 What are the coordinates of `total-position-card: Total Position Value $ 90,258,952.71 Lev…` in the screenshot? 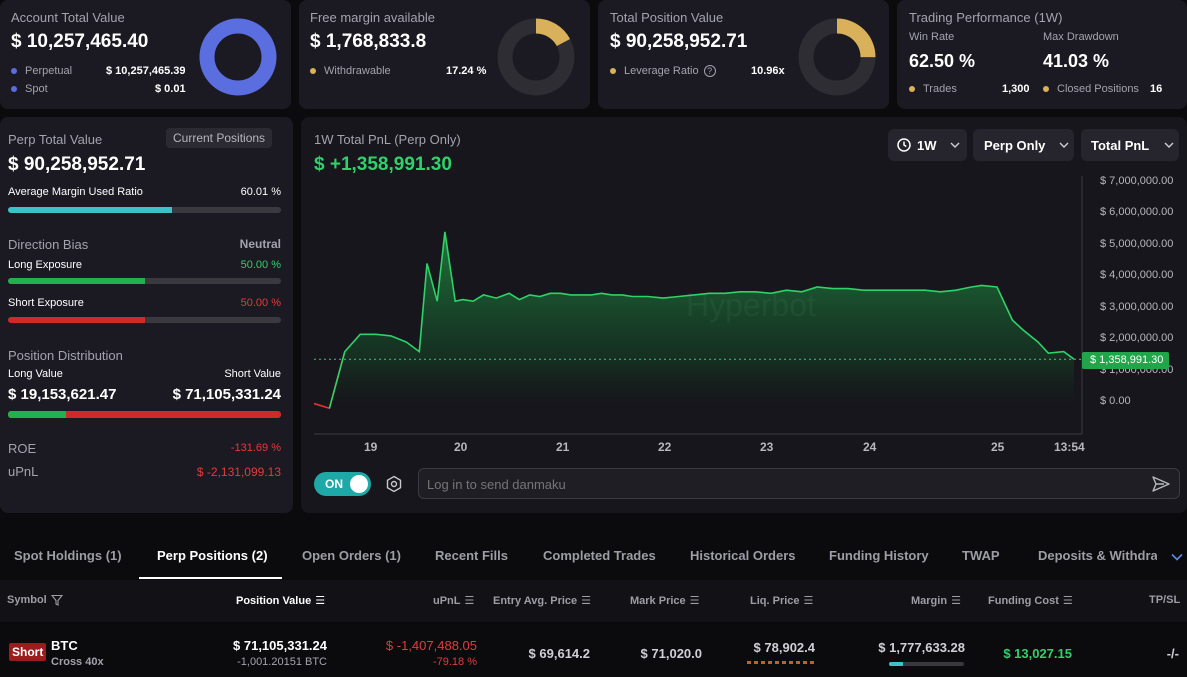 It's located at (743, 54).